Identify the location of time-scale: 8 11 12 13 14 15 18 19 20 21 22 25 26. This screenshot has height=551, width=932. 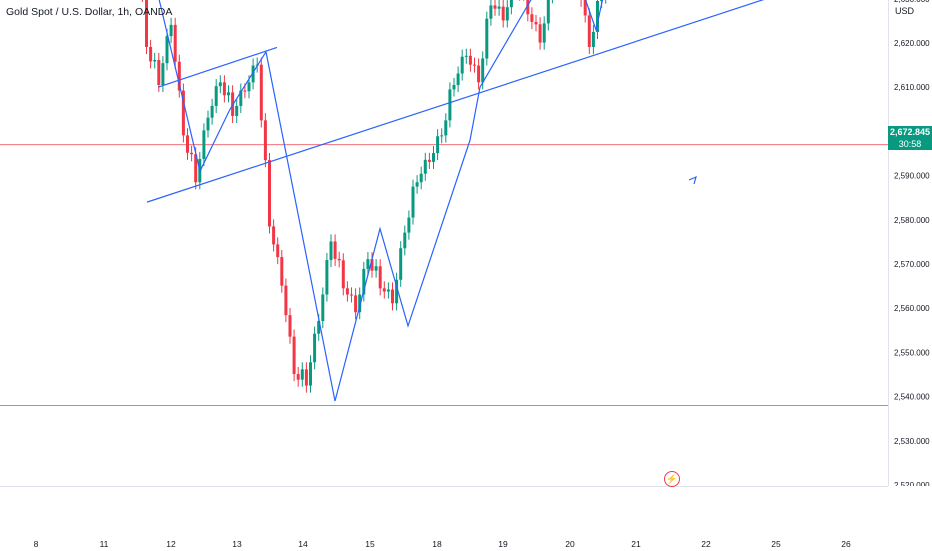
(444, 518).